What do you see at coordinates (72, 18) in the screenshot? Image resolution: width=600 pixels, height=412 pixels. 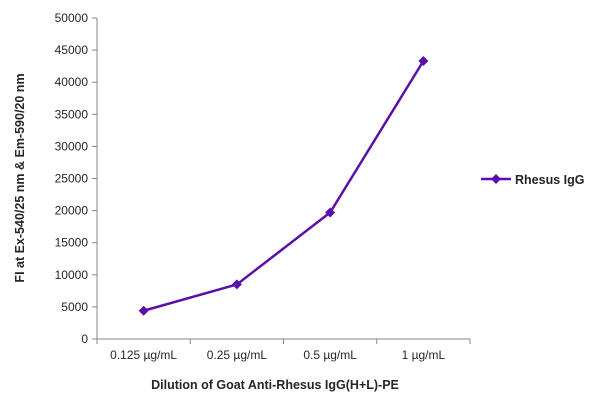 I see `y-tick-label: 50000` at bounding box center [72, 18].